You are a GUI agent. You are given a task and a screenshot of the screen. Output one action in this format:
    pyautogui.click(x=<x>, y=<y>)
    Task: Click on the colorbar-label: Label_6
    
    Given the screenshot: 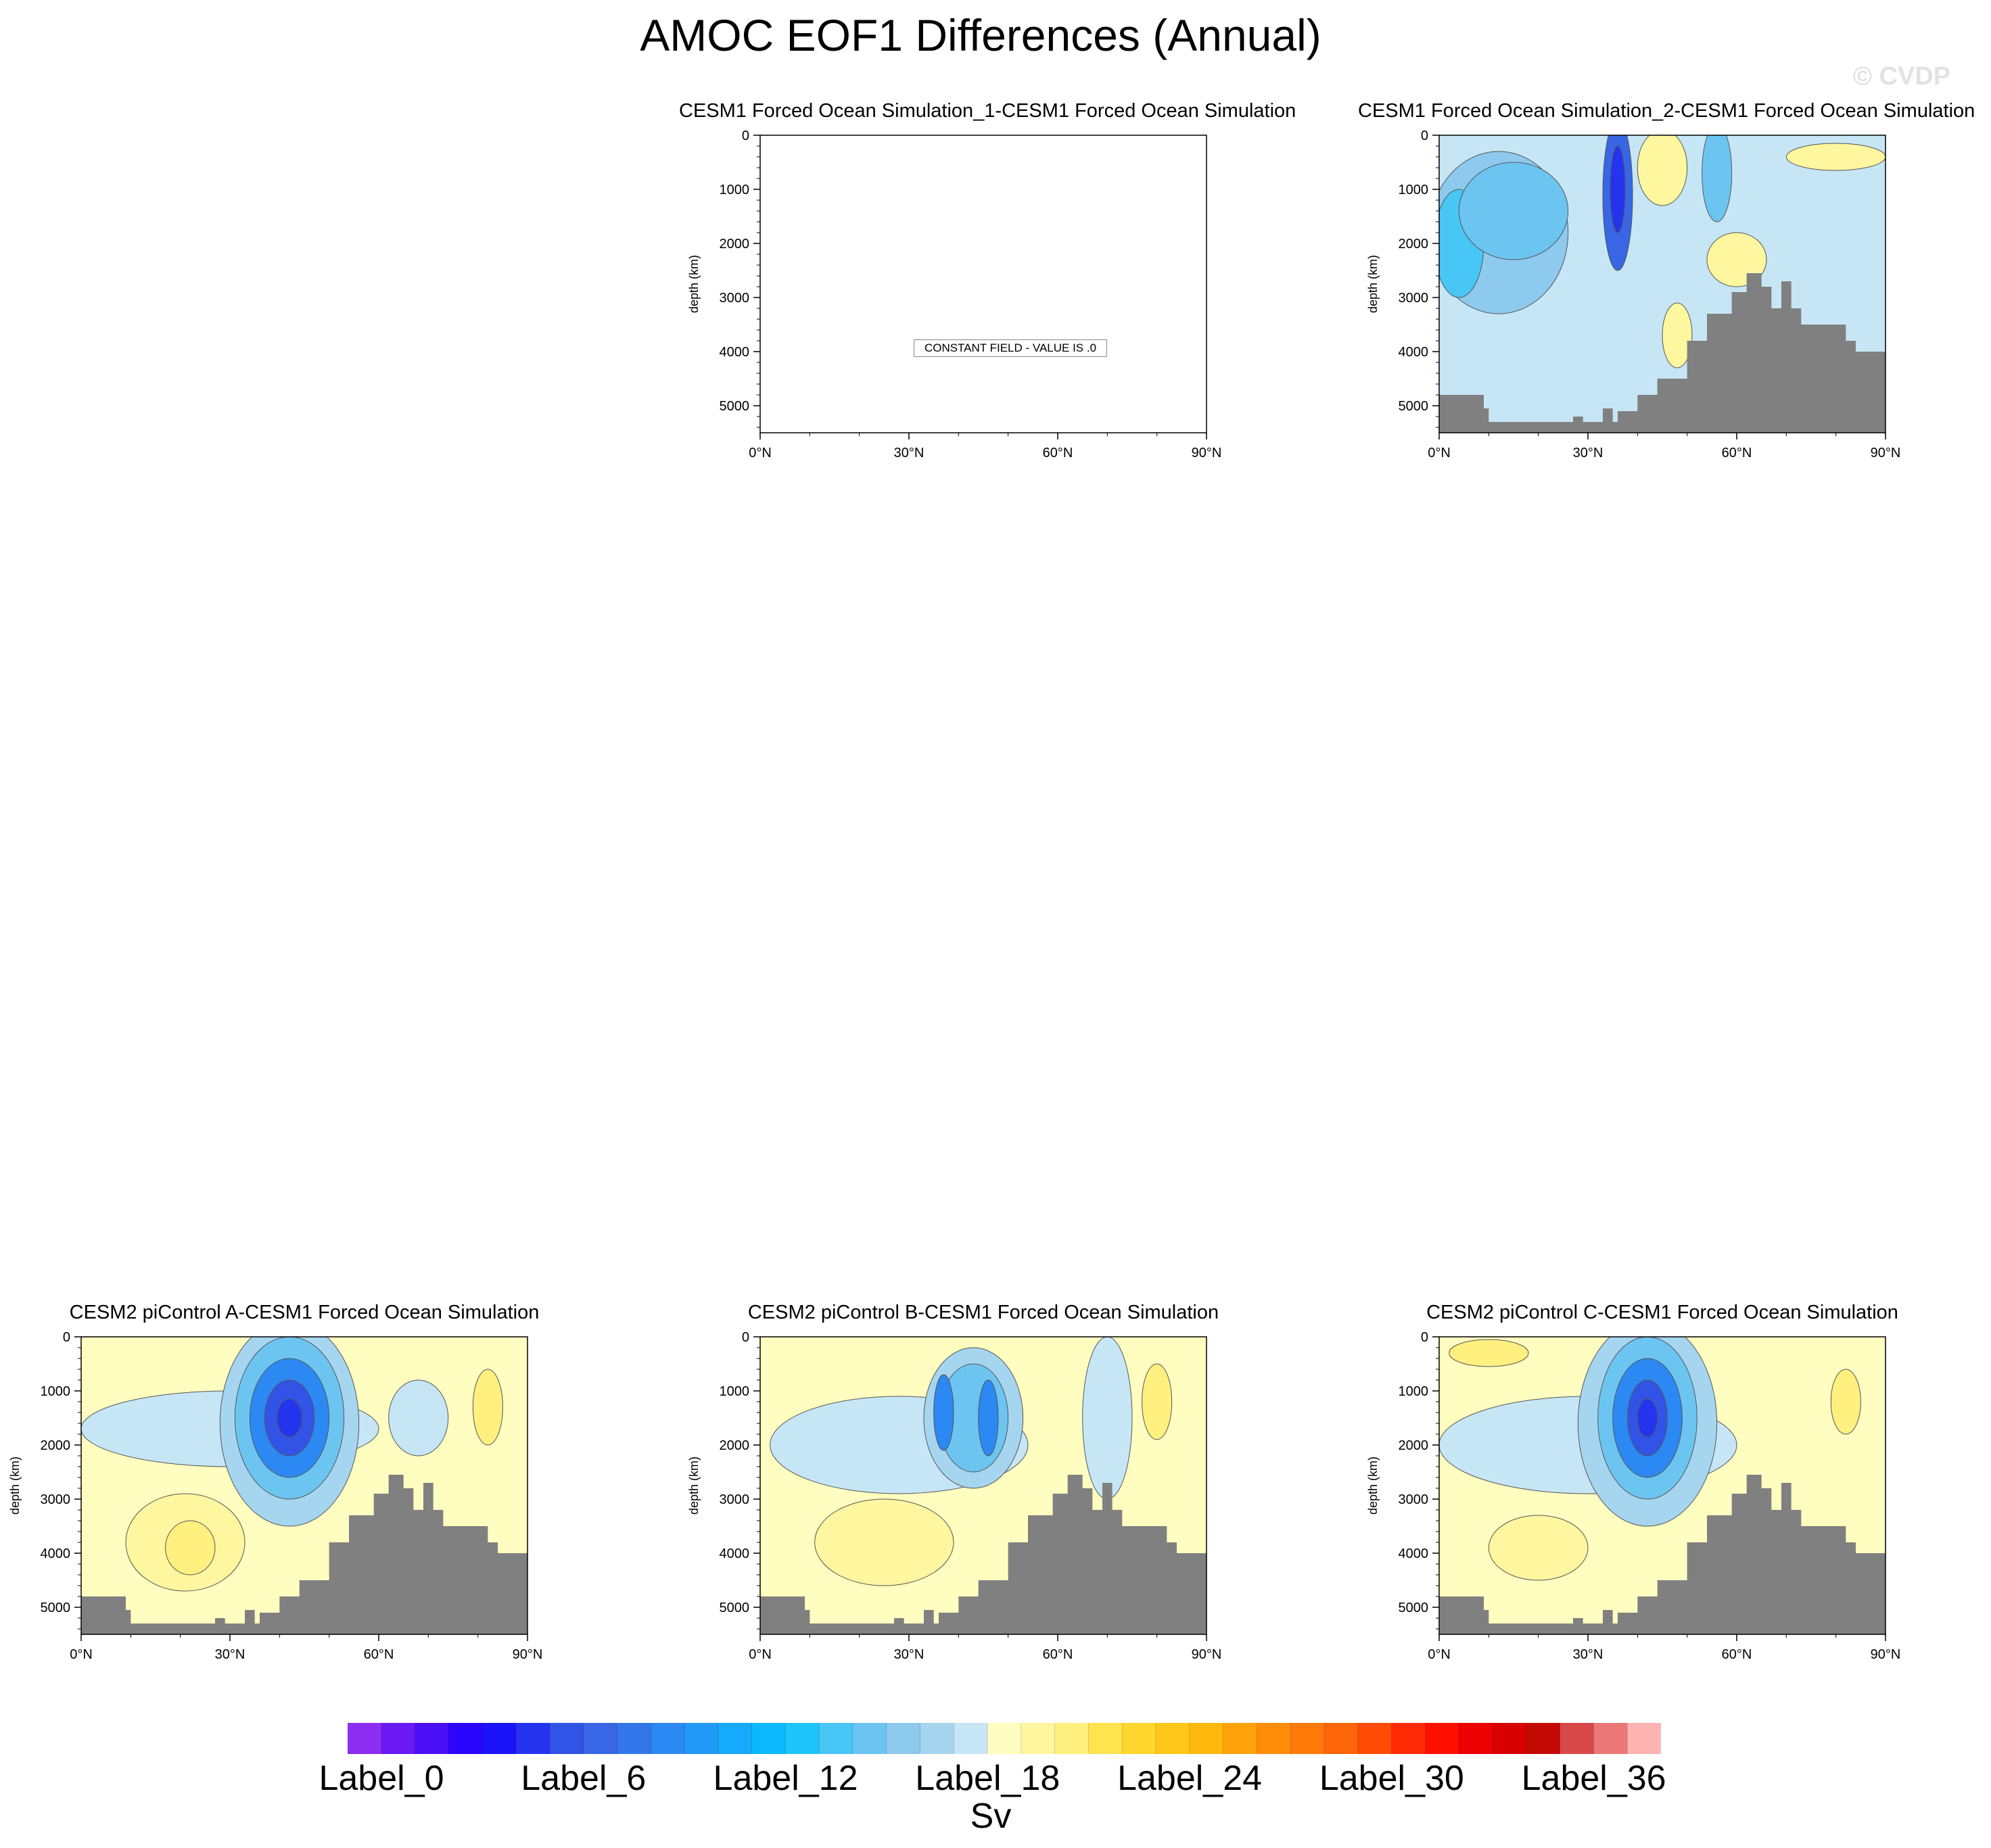 What is the action you would take?
    pyautogui.click(x=584, y=1778)
    